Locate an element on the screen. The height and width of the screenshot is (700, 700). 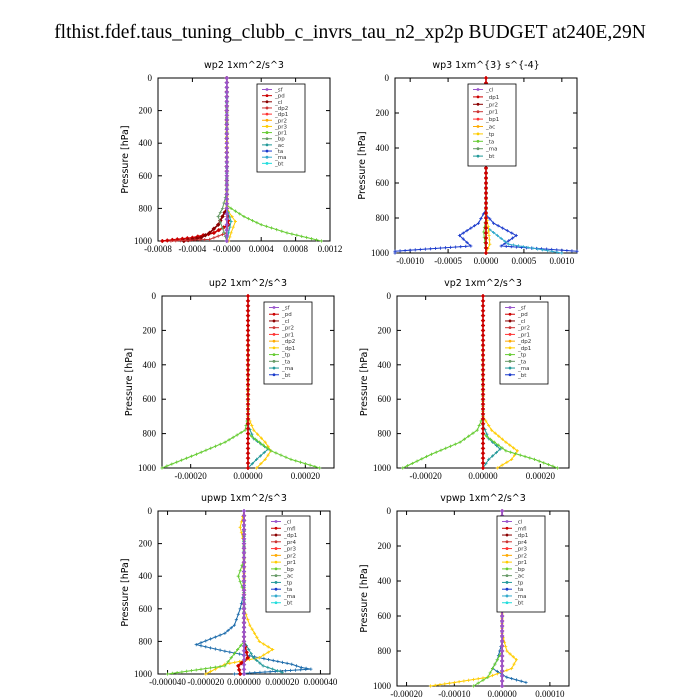
plot-frame is located at coordinates (483, 598).